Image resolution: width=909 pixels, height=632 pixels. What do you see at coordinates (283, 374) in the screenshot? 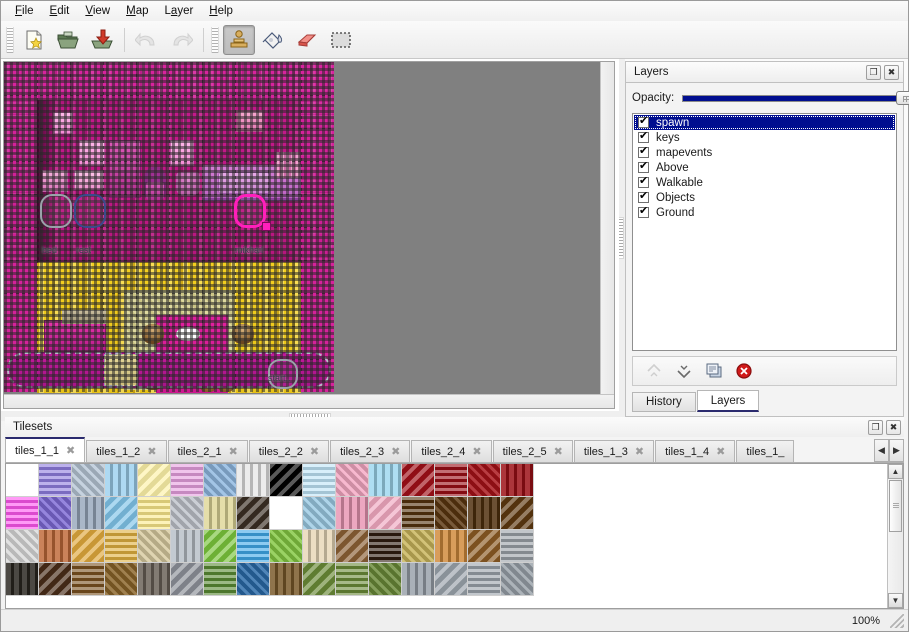
I see `map-object-start` at bounding box center [283, 374].